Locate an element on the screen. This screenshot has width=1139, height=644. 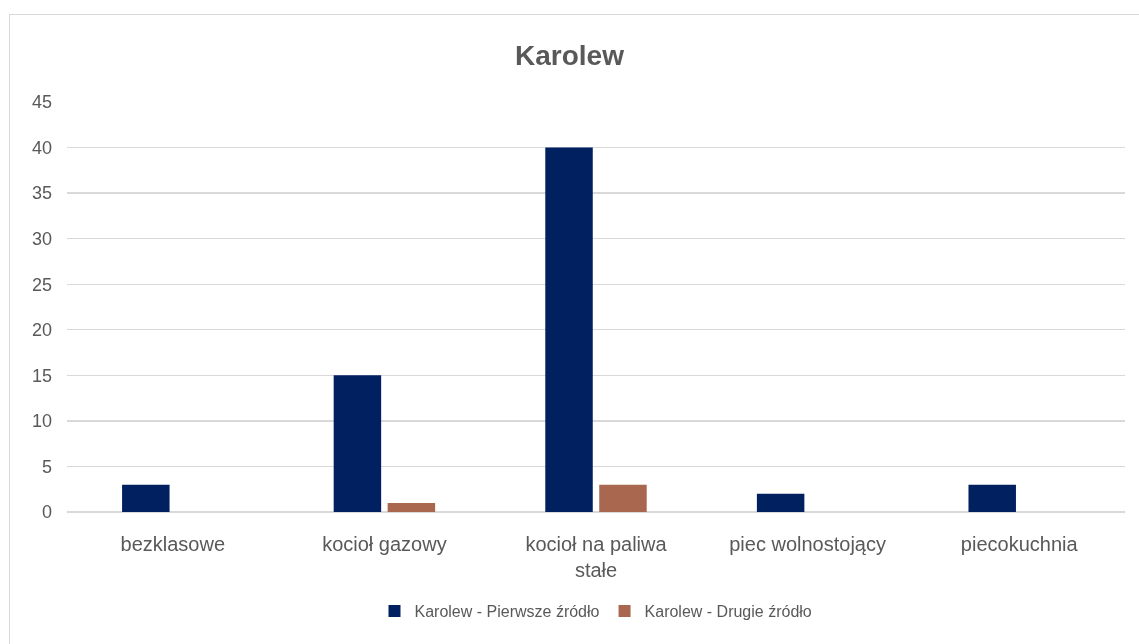
legend-label: Karolew - Pierwsze źródło is located at coordinates (507, 612).